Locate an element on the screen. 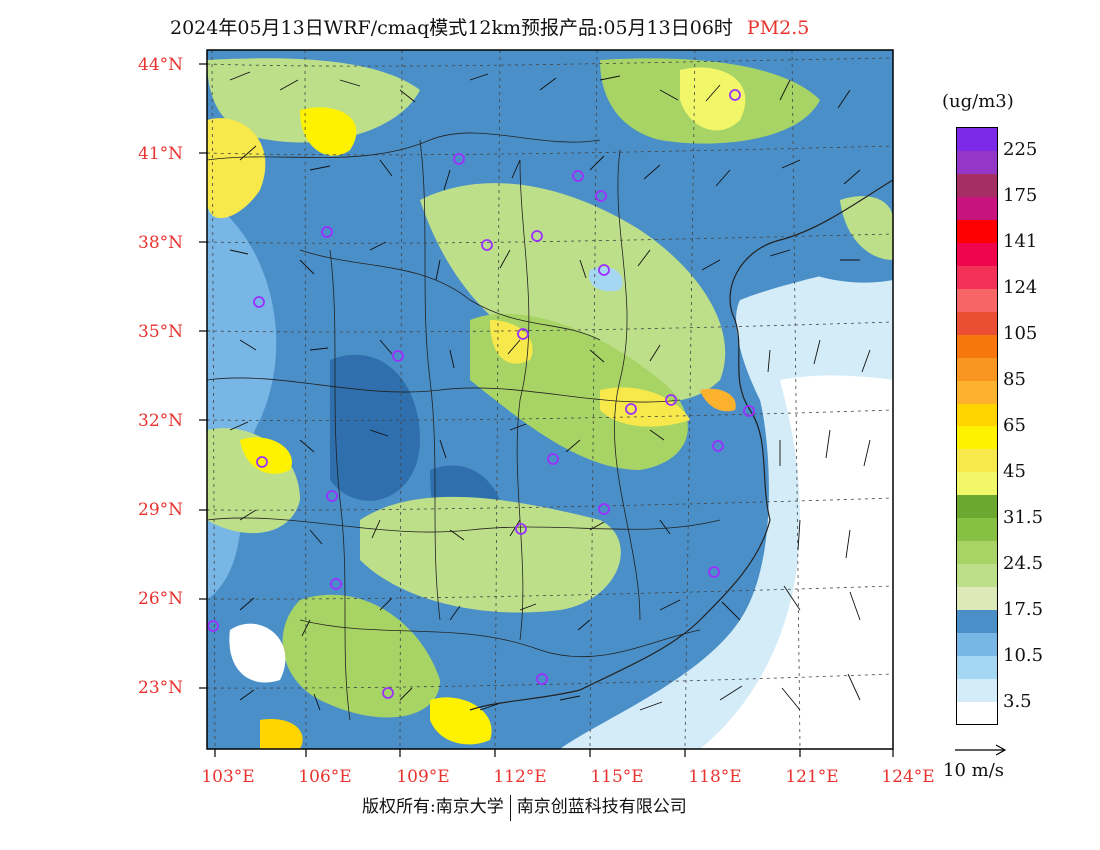 The image size is (1100, 850). legend-label: 124 is located at coordinates (1020, 287).